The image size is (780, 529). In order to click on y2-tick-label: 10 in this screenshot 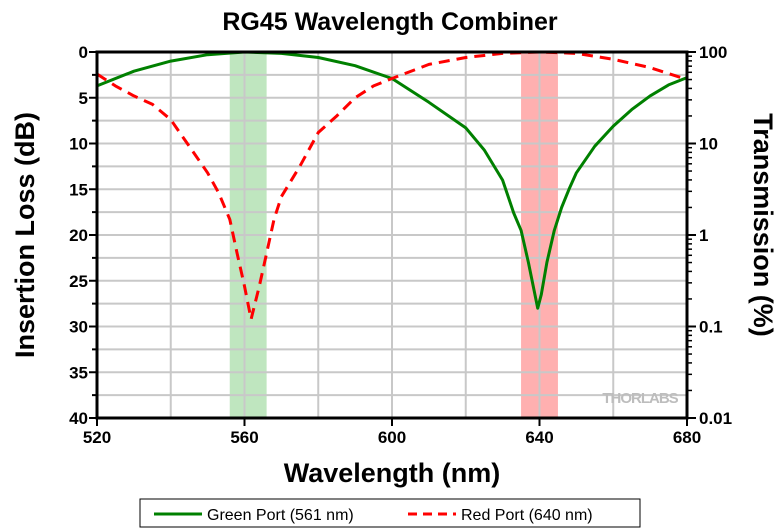, I will do `click(708, 144)`.